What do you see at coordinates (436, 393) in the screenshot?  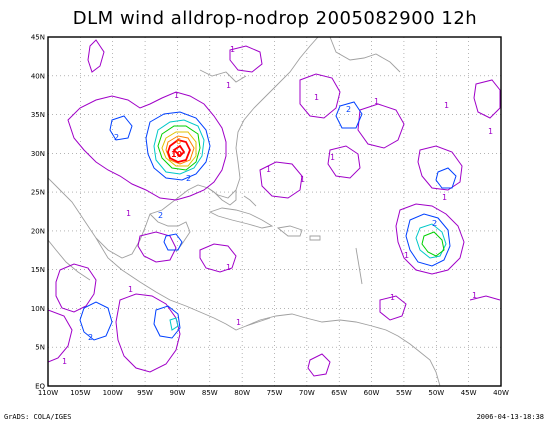 I see `lon-tick-label: 50W` at bounding box center [436, 393].